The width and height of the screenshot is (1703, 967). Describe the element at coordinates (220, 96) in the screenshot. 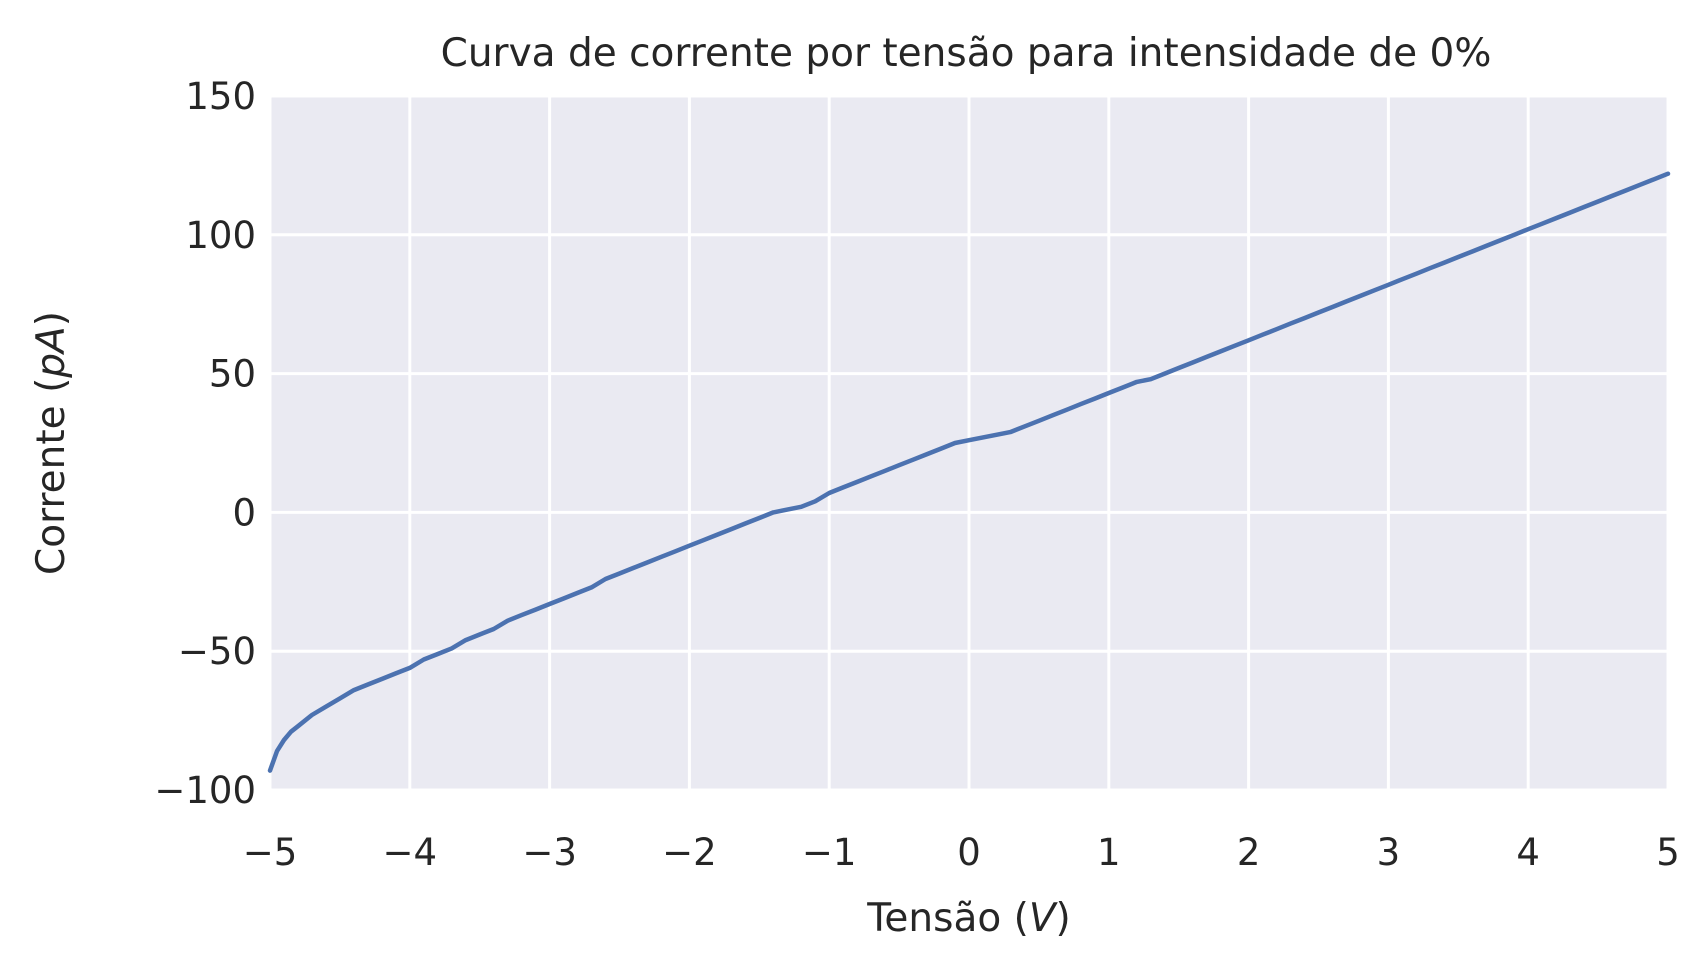

I see `y-tick-label: 150` at that location.